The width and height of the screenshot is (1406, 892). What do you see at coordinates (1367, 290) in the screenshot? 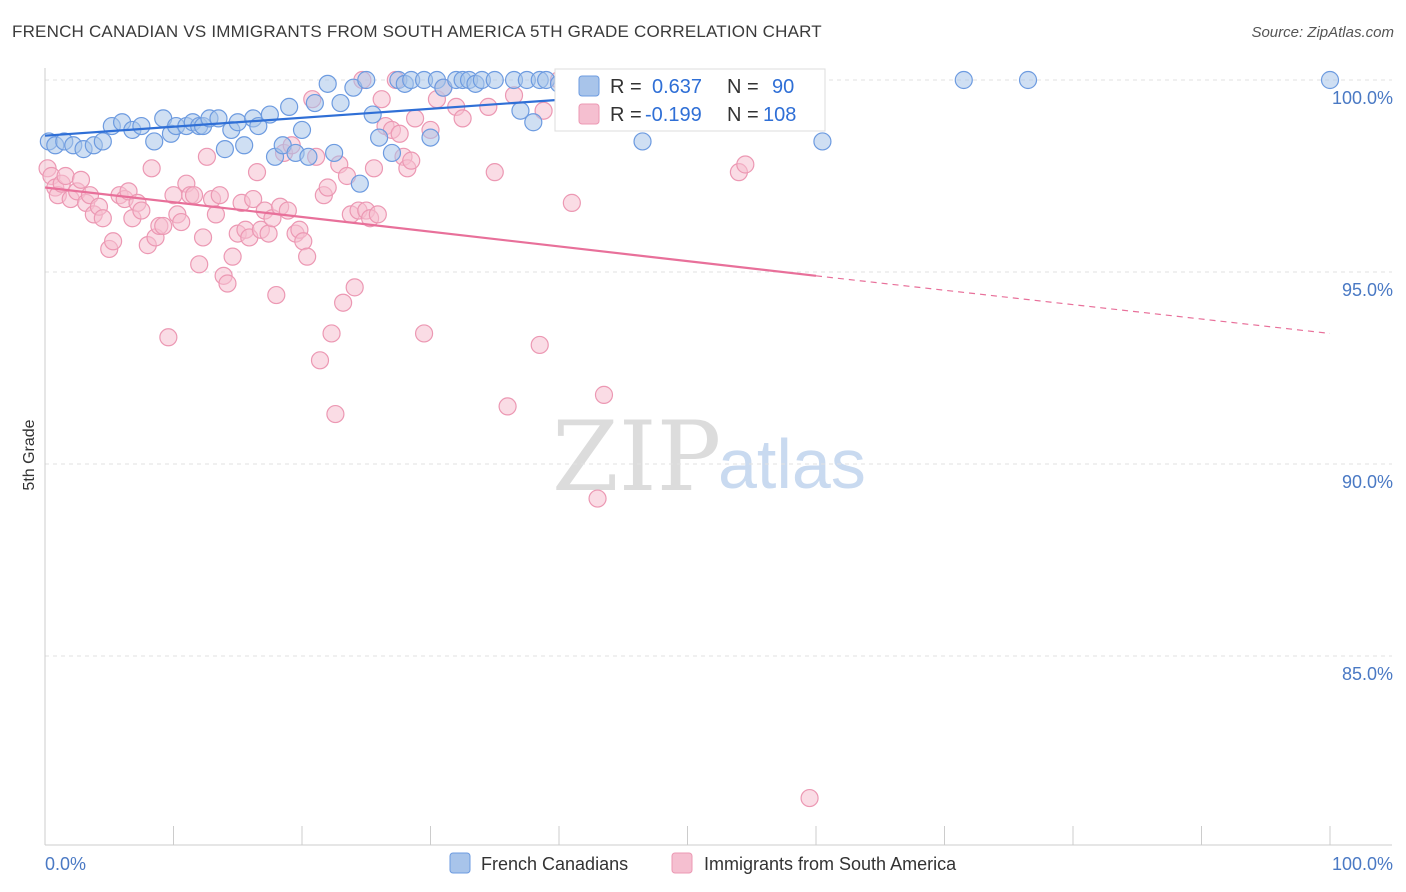
I see `y-tick-label: 95.0%` at bounding box center [1367, 290].